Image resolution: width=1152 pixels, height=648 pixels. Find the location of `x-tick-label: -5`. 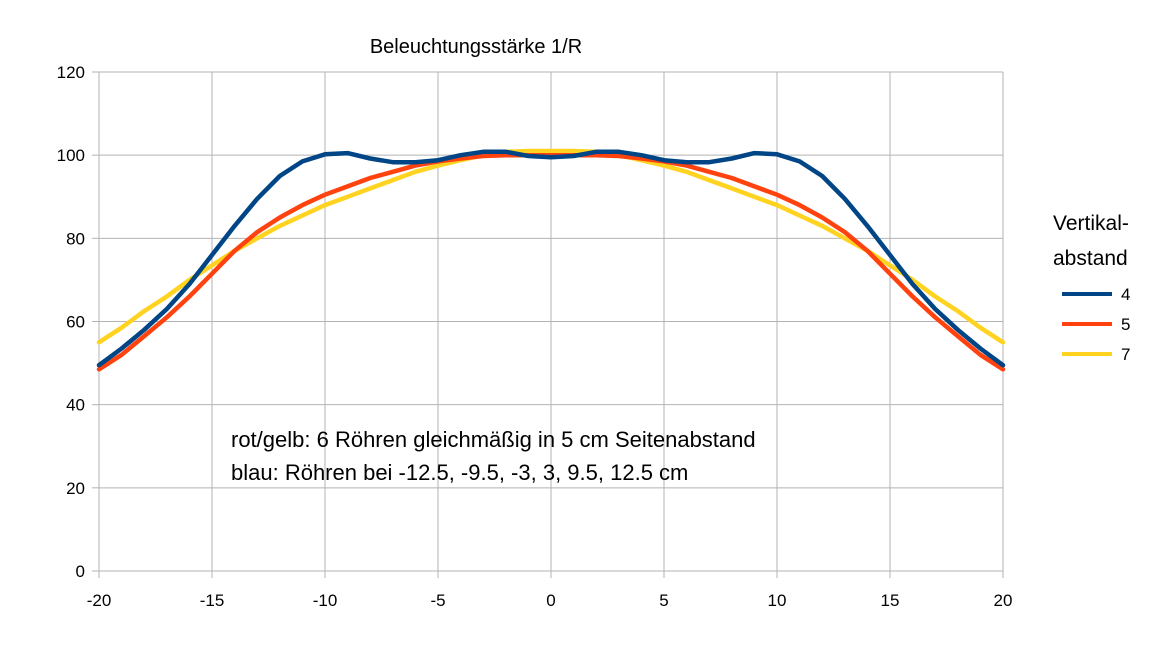

x-tick-label: -5 is located at coordinates (437, 600).